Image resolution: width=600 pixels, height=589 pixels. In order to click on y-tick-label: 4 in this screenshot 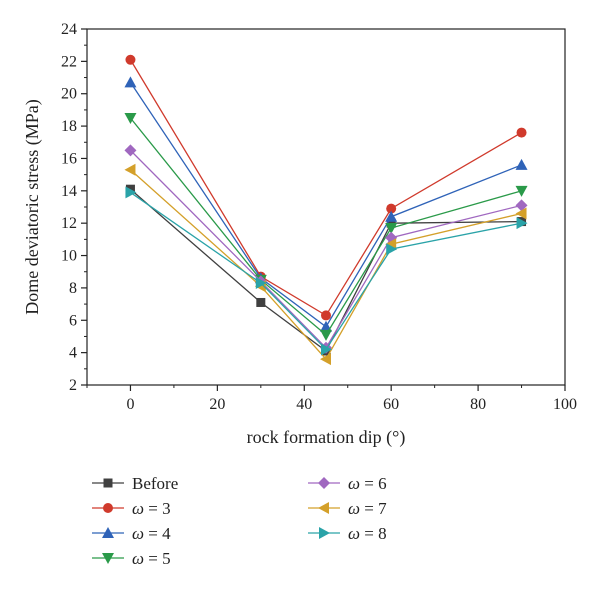, I will do `click(73, 353)`.